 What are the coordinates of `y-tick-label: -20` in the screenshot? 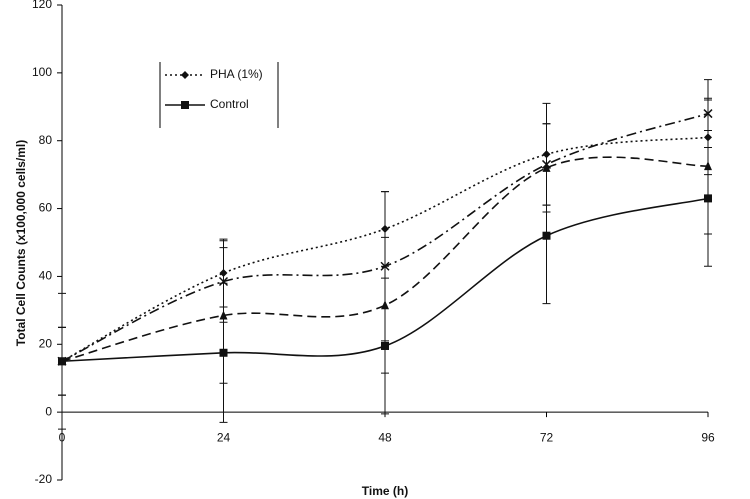 It's located at (44, 479).